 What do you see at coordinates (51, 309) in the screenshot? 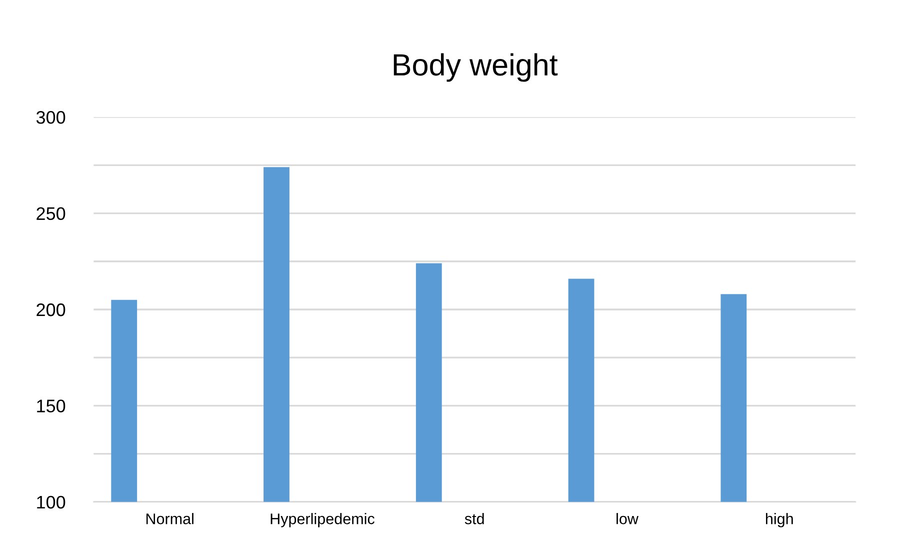
I see `y-tick-label: 200` at bounding box center [51, 309].